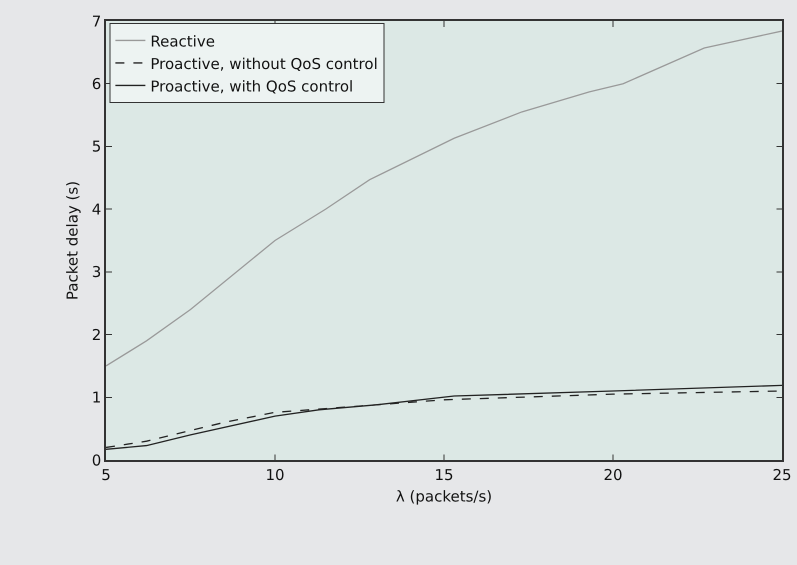 Image resolution: width=797 pixels, height=565 pixels. I want to click on x-tick-label: 25, so click(782, 475).